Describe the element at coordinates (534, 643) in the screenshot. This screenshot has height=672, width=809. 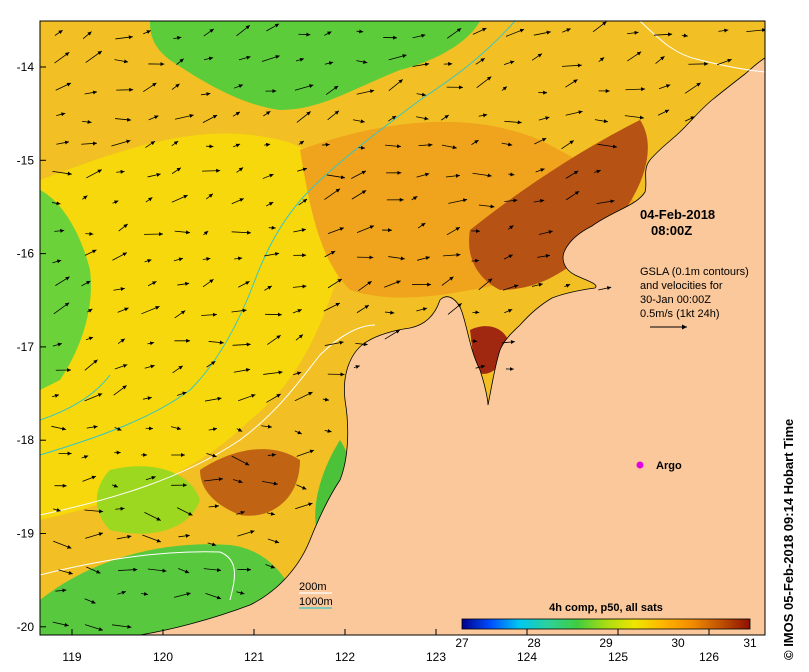
I see `colorbar-tick-label: 28` at that location.